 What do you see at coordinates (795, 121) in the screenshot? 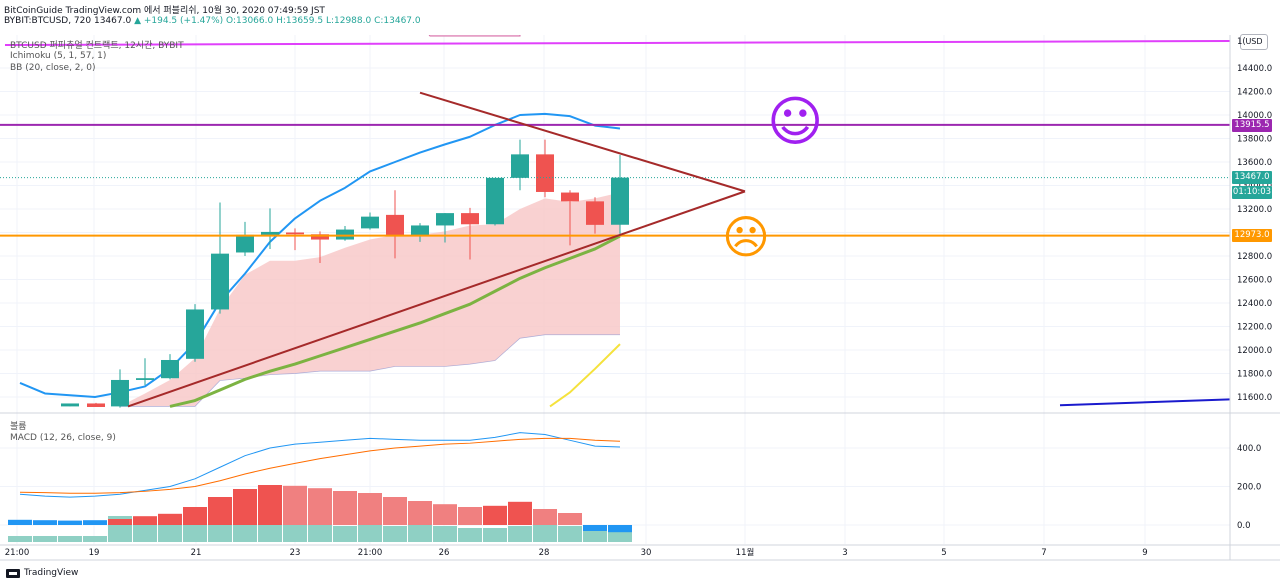
I see `happy-face-icon: ☺` at bounding box center [795, 121].